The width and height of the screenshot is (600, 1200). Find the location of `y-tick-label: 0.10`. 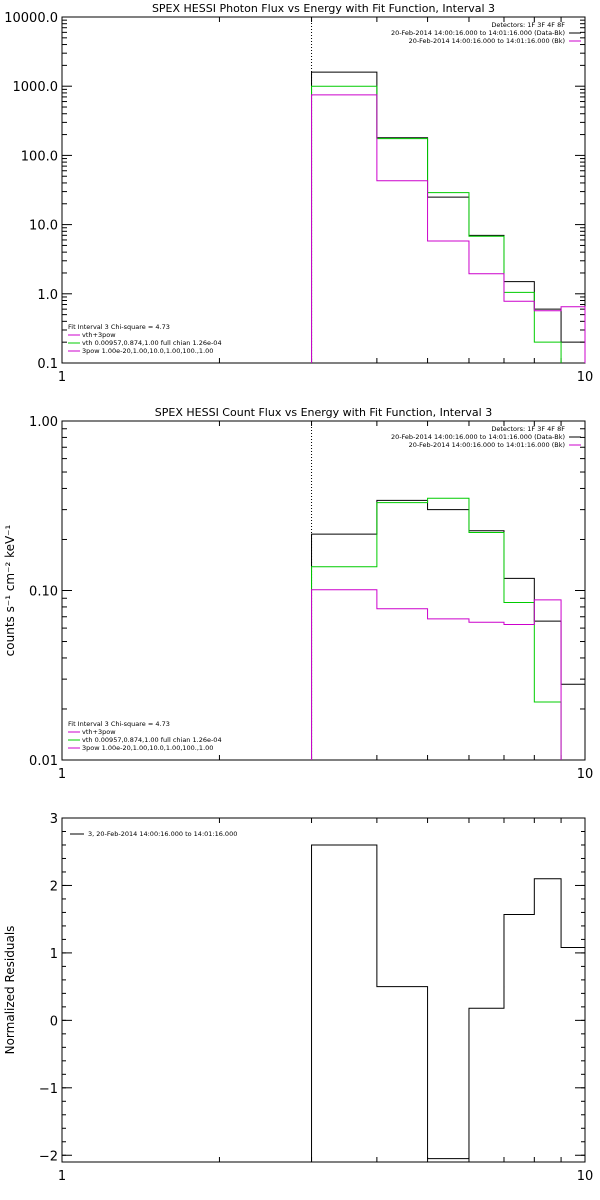

y-tick-label: 0.10 is located at coordinates (43, 592).